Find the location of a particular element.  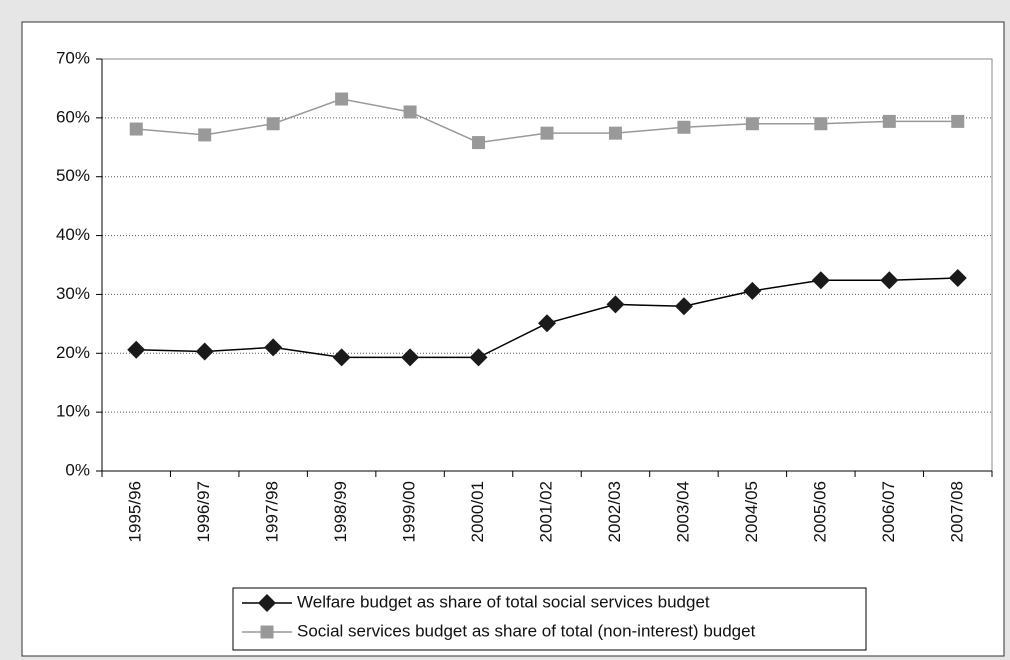

y-tick-label: 30% is located at coordinates (73, 293).